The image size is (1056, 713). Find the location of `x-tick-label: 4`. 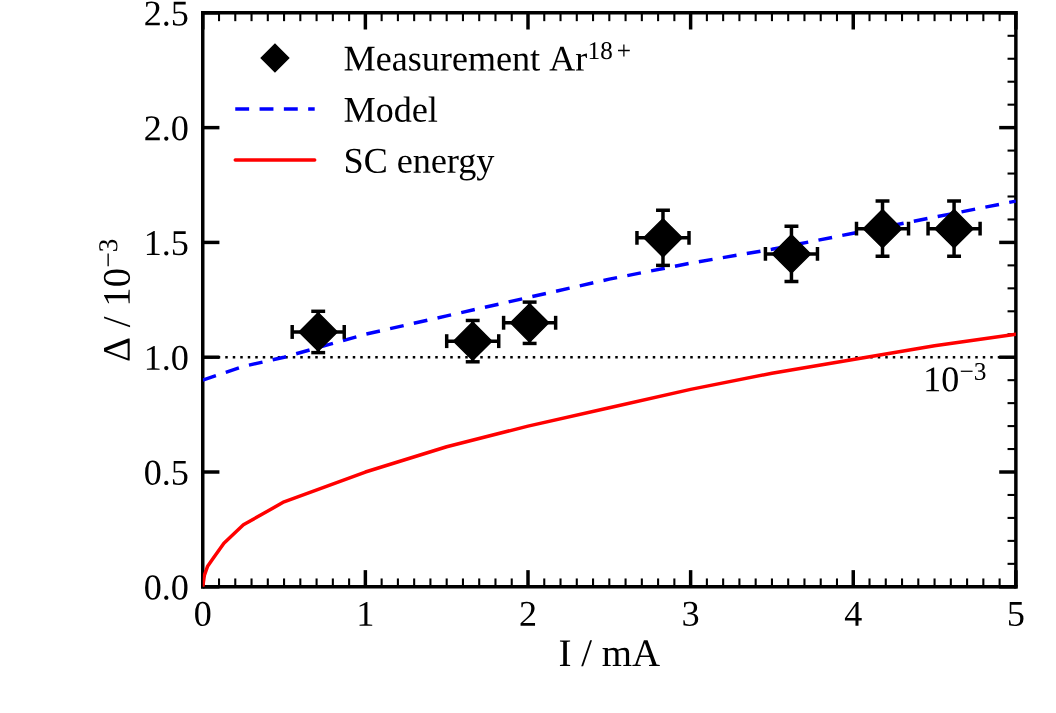

x-tick-label: 4 is located at coordinates (853, 613).